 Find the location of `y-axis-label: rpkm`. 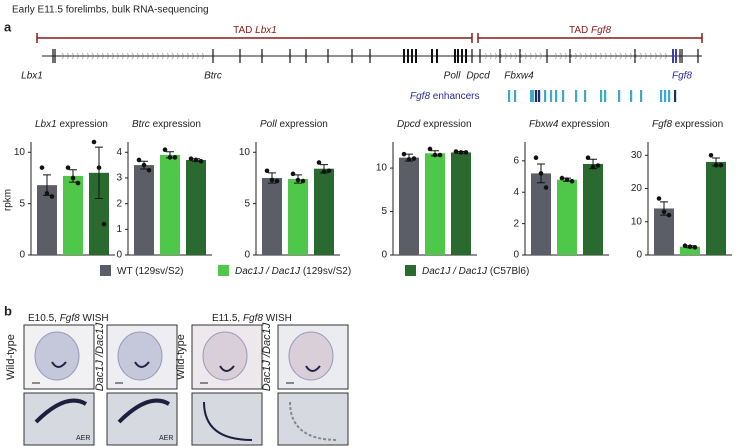

y-axis-label: rpkm is located at coordinates (8, 200).